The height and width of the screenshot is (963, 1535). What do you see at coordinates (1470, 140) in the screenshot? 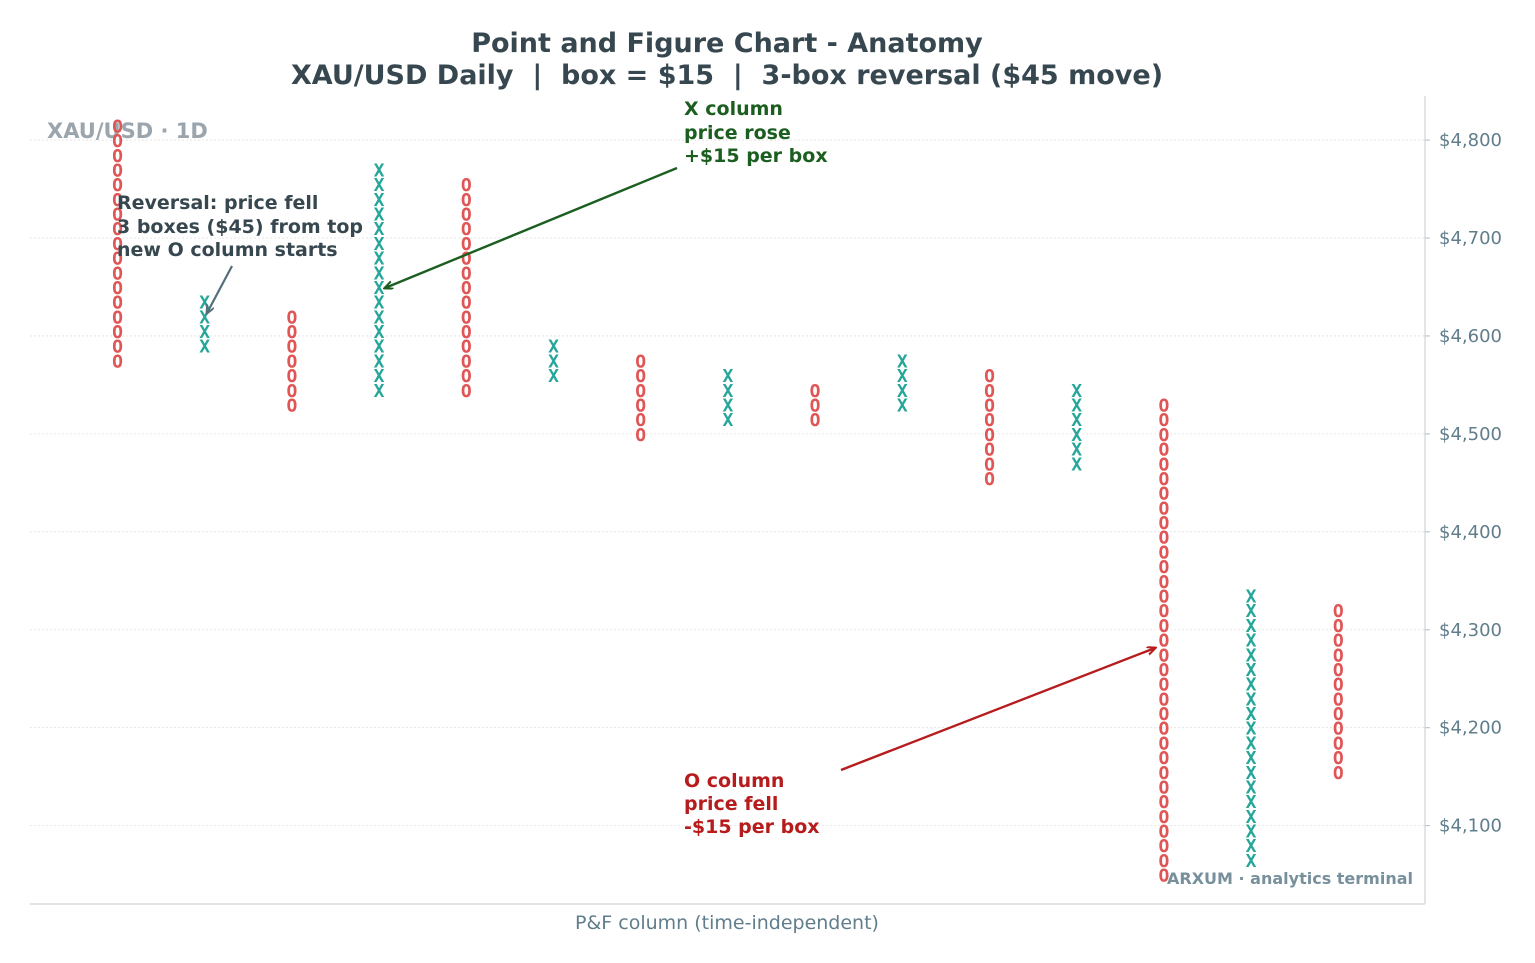
I see `y-tick-label: $4,800` at bounding box center [1470, 140].